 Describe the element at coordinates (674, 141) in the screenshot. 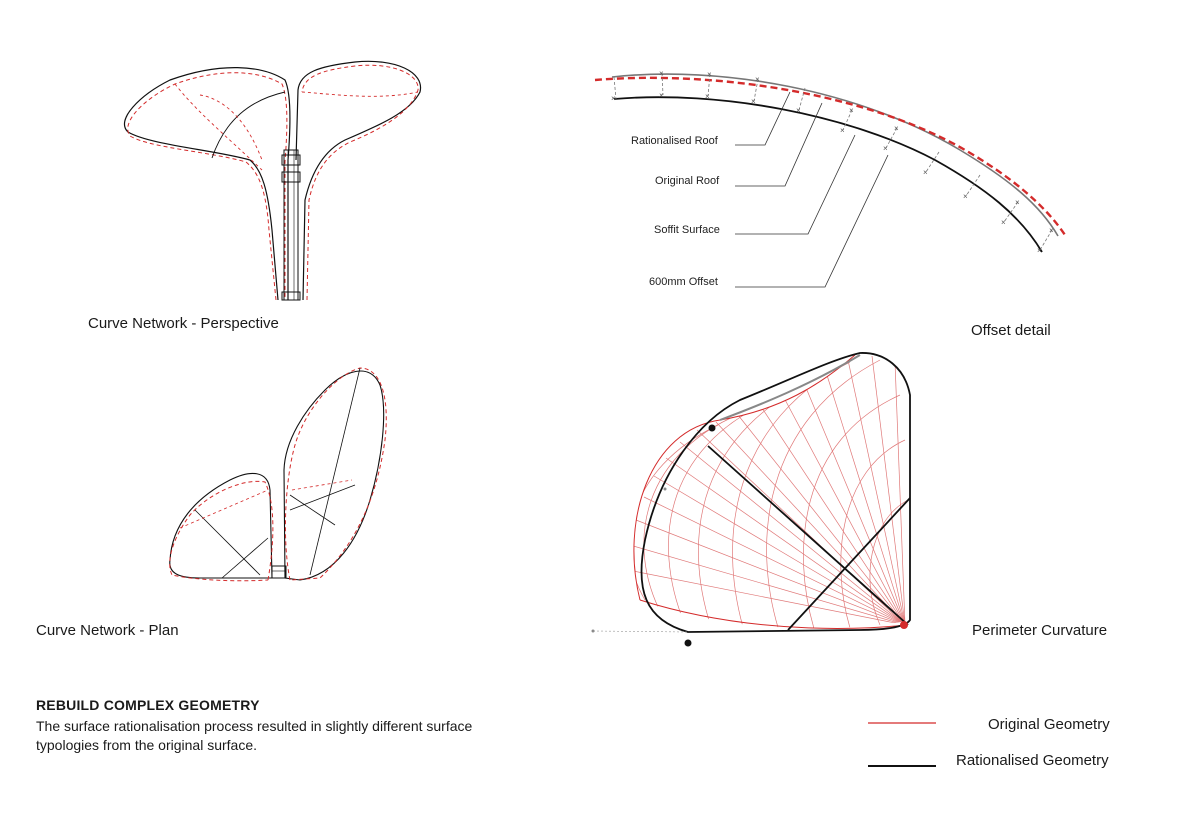

I see `rationalised-roof-label: Rationalised Roof` at that location.